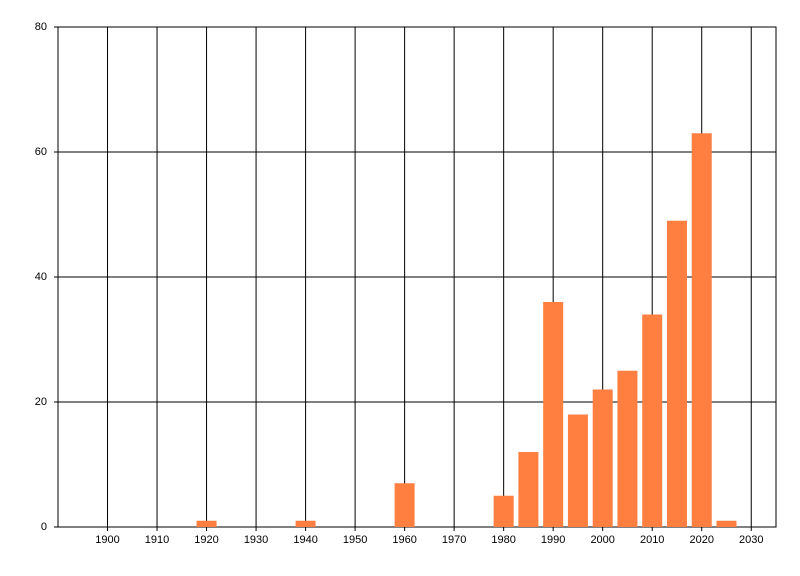 Image resolution: width=800 pixels, height=576 pixels. Describe the element at coordinates (305, 540) in the screenshot. I see `x-tick-label: 1940` at that location.